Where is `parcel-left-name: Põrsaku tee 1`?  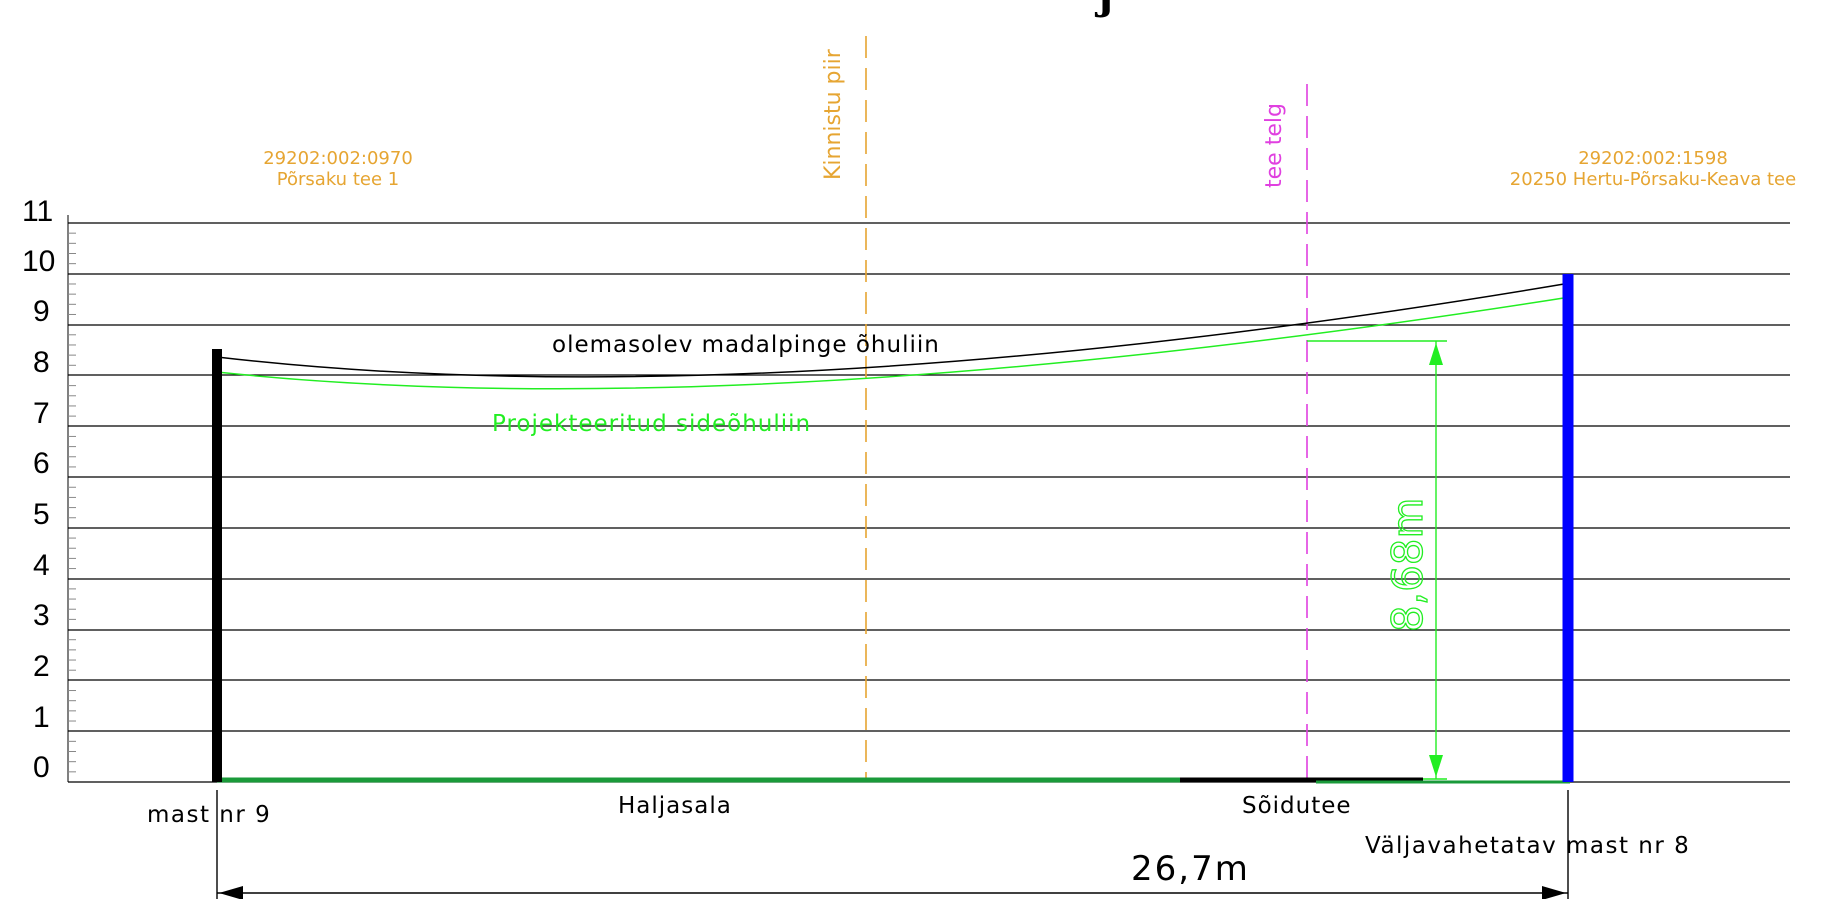
parcel-left-name: Põrsaku tee 1 is located at coordinates (338, 179).